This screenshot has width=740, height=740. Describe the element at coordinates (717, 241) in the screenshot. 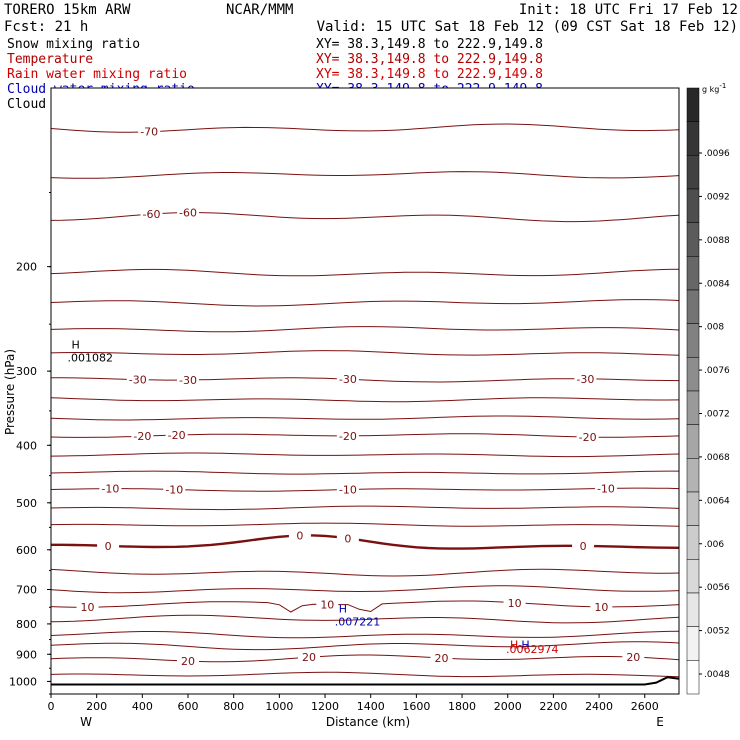

I see `colorbar-label: .0088` at that location.